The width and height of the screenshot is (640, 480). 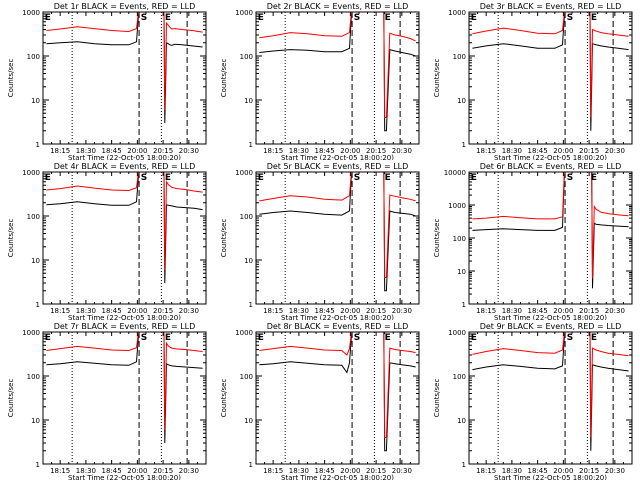 What do you see at coordinates (125, 6) in the screenshot?
I see `chart-title: Det 1r BLACK = Events, RED = LLD` at bounding box center [125, 6].